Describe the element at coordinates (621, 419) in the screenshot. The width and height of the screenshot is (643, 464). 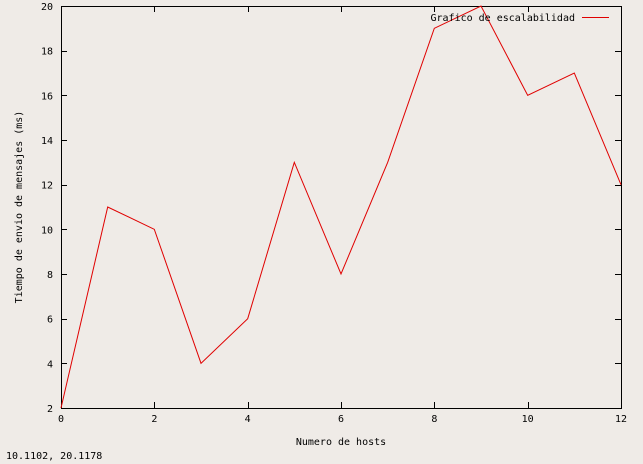
I see `x-tick-label: 12` at that location.